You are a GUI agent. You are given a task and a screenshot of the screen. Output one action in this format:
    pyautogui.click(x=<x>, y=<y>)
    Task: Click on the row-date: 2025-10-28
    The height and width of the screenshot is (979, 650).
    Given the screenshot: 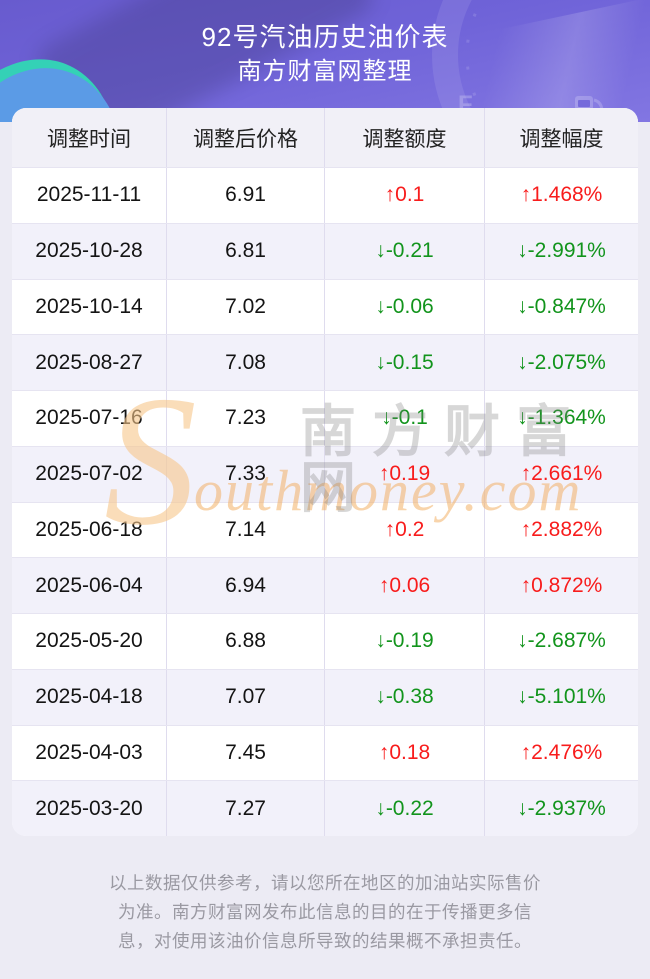 What is the action you would take?
    pyautogui.click(x=89, y=251)
    